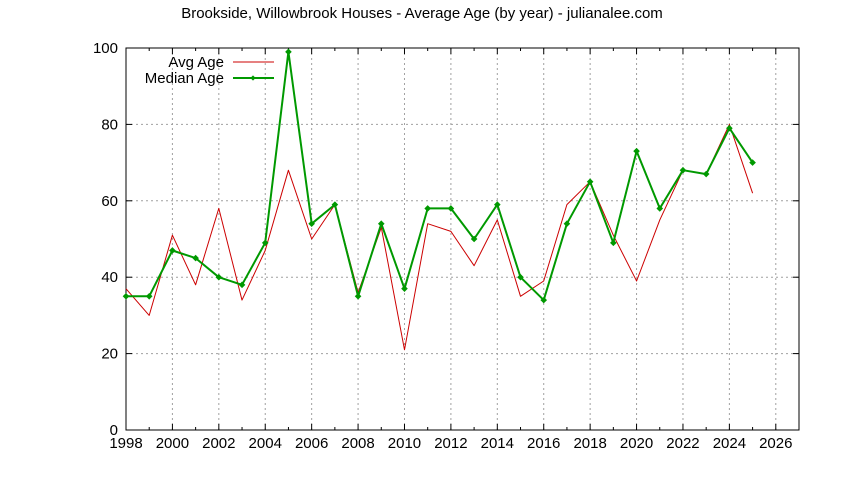 The height and width of the screenshot is (480, 844). What do you see at coordinates (589, 443) in the screenshot?
I see `x-tick-label: 2018` at bounding box center [589, 443].